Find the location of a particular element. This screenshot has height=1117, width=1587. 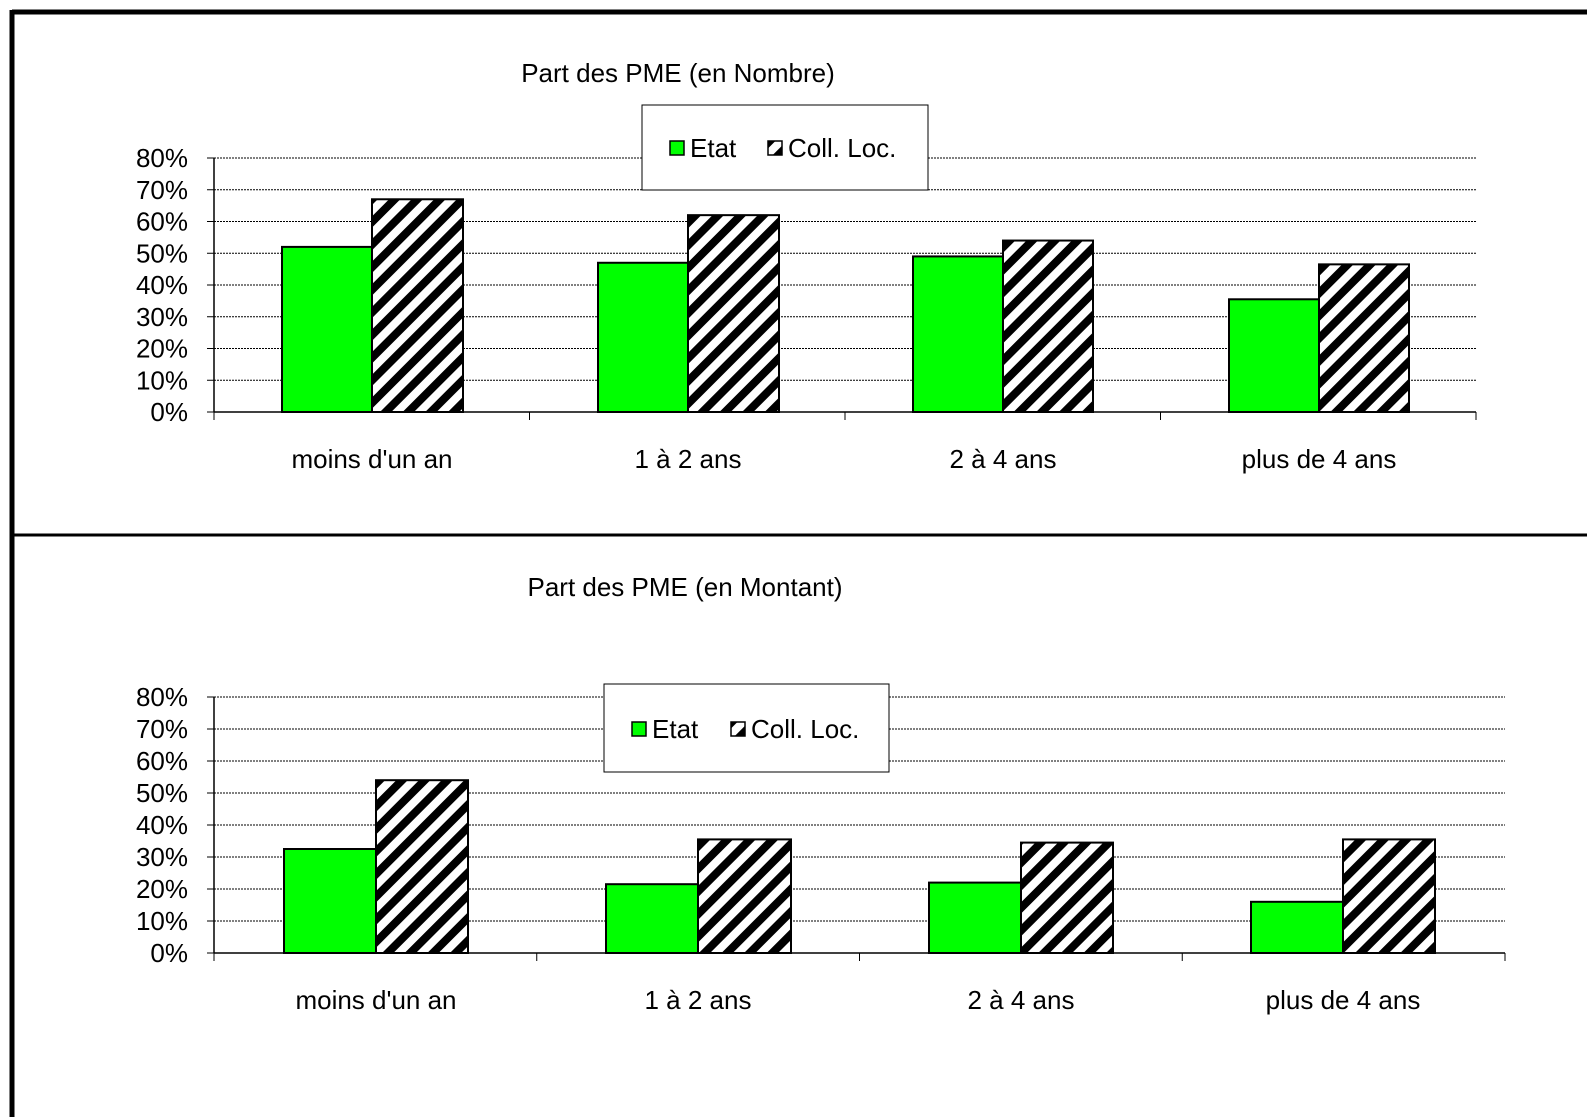

chart-title: Part des PME (en Nombre) is located at coordinates (678, 73).